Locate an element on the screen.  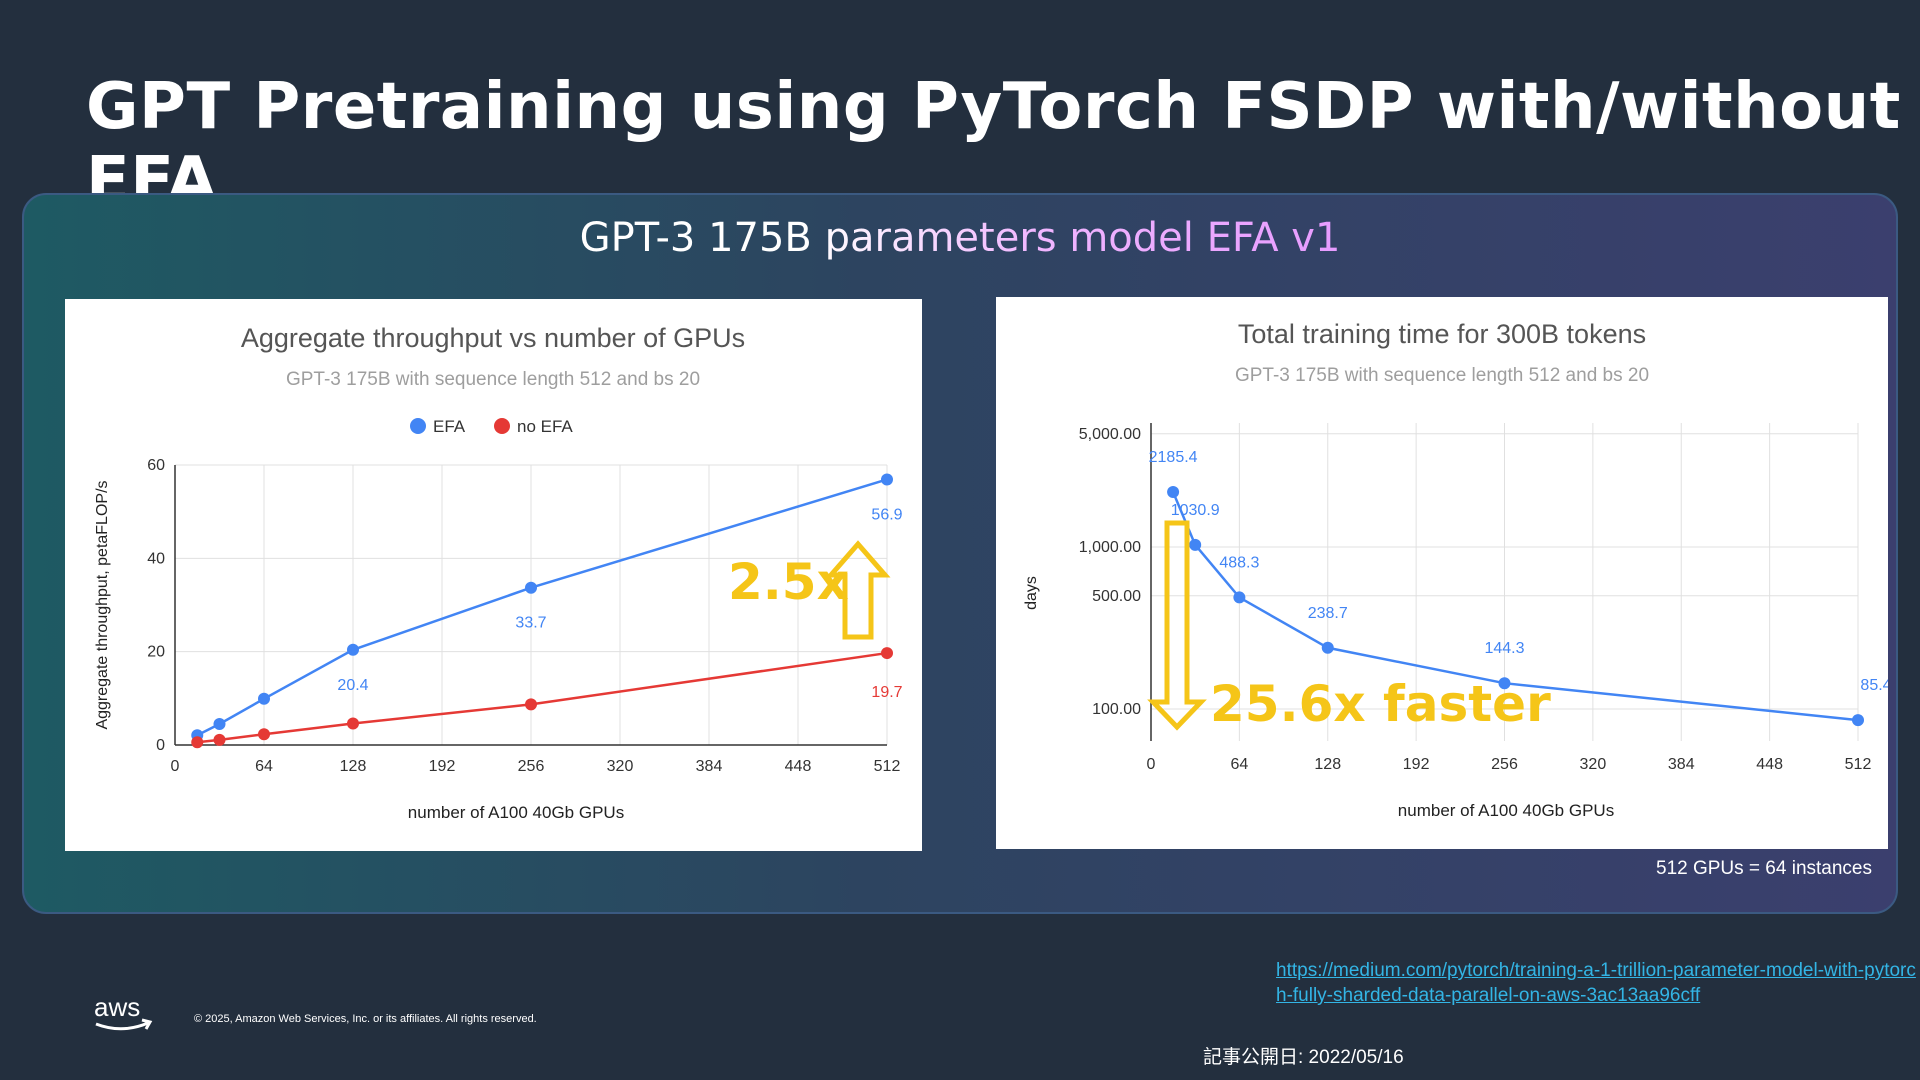
annotation-label: 2.5x is located at coordinates (788, 582).